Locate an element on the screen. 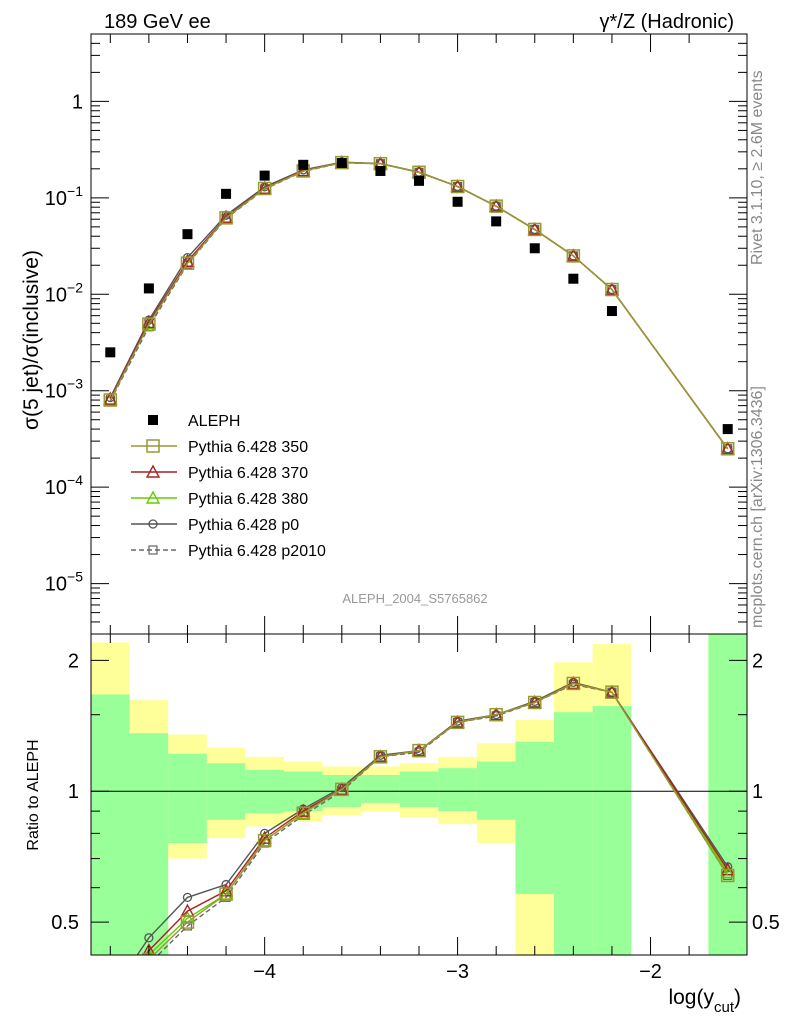  x-tick-label: −2 is located at coordinates (650, 972).